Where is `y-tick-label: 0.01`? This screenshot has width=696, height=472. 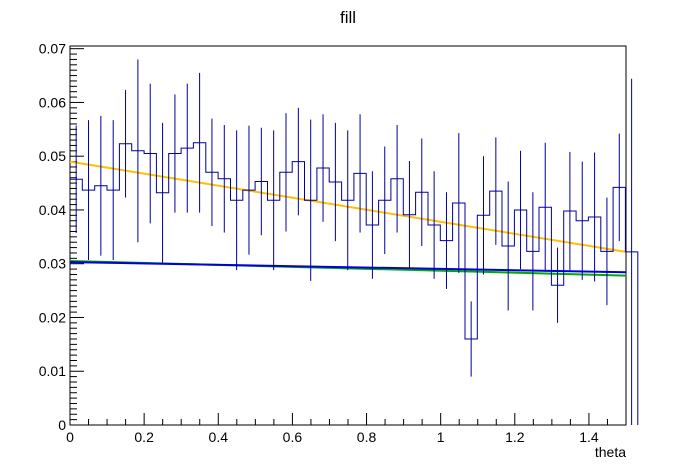 y-tick-label: 0.01 is located at coordinates (52, 371).